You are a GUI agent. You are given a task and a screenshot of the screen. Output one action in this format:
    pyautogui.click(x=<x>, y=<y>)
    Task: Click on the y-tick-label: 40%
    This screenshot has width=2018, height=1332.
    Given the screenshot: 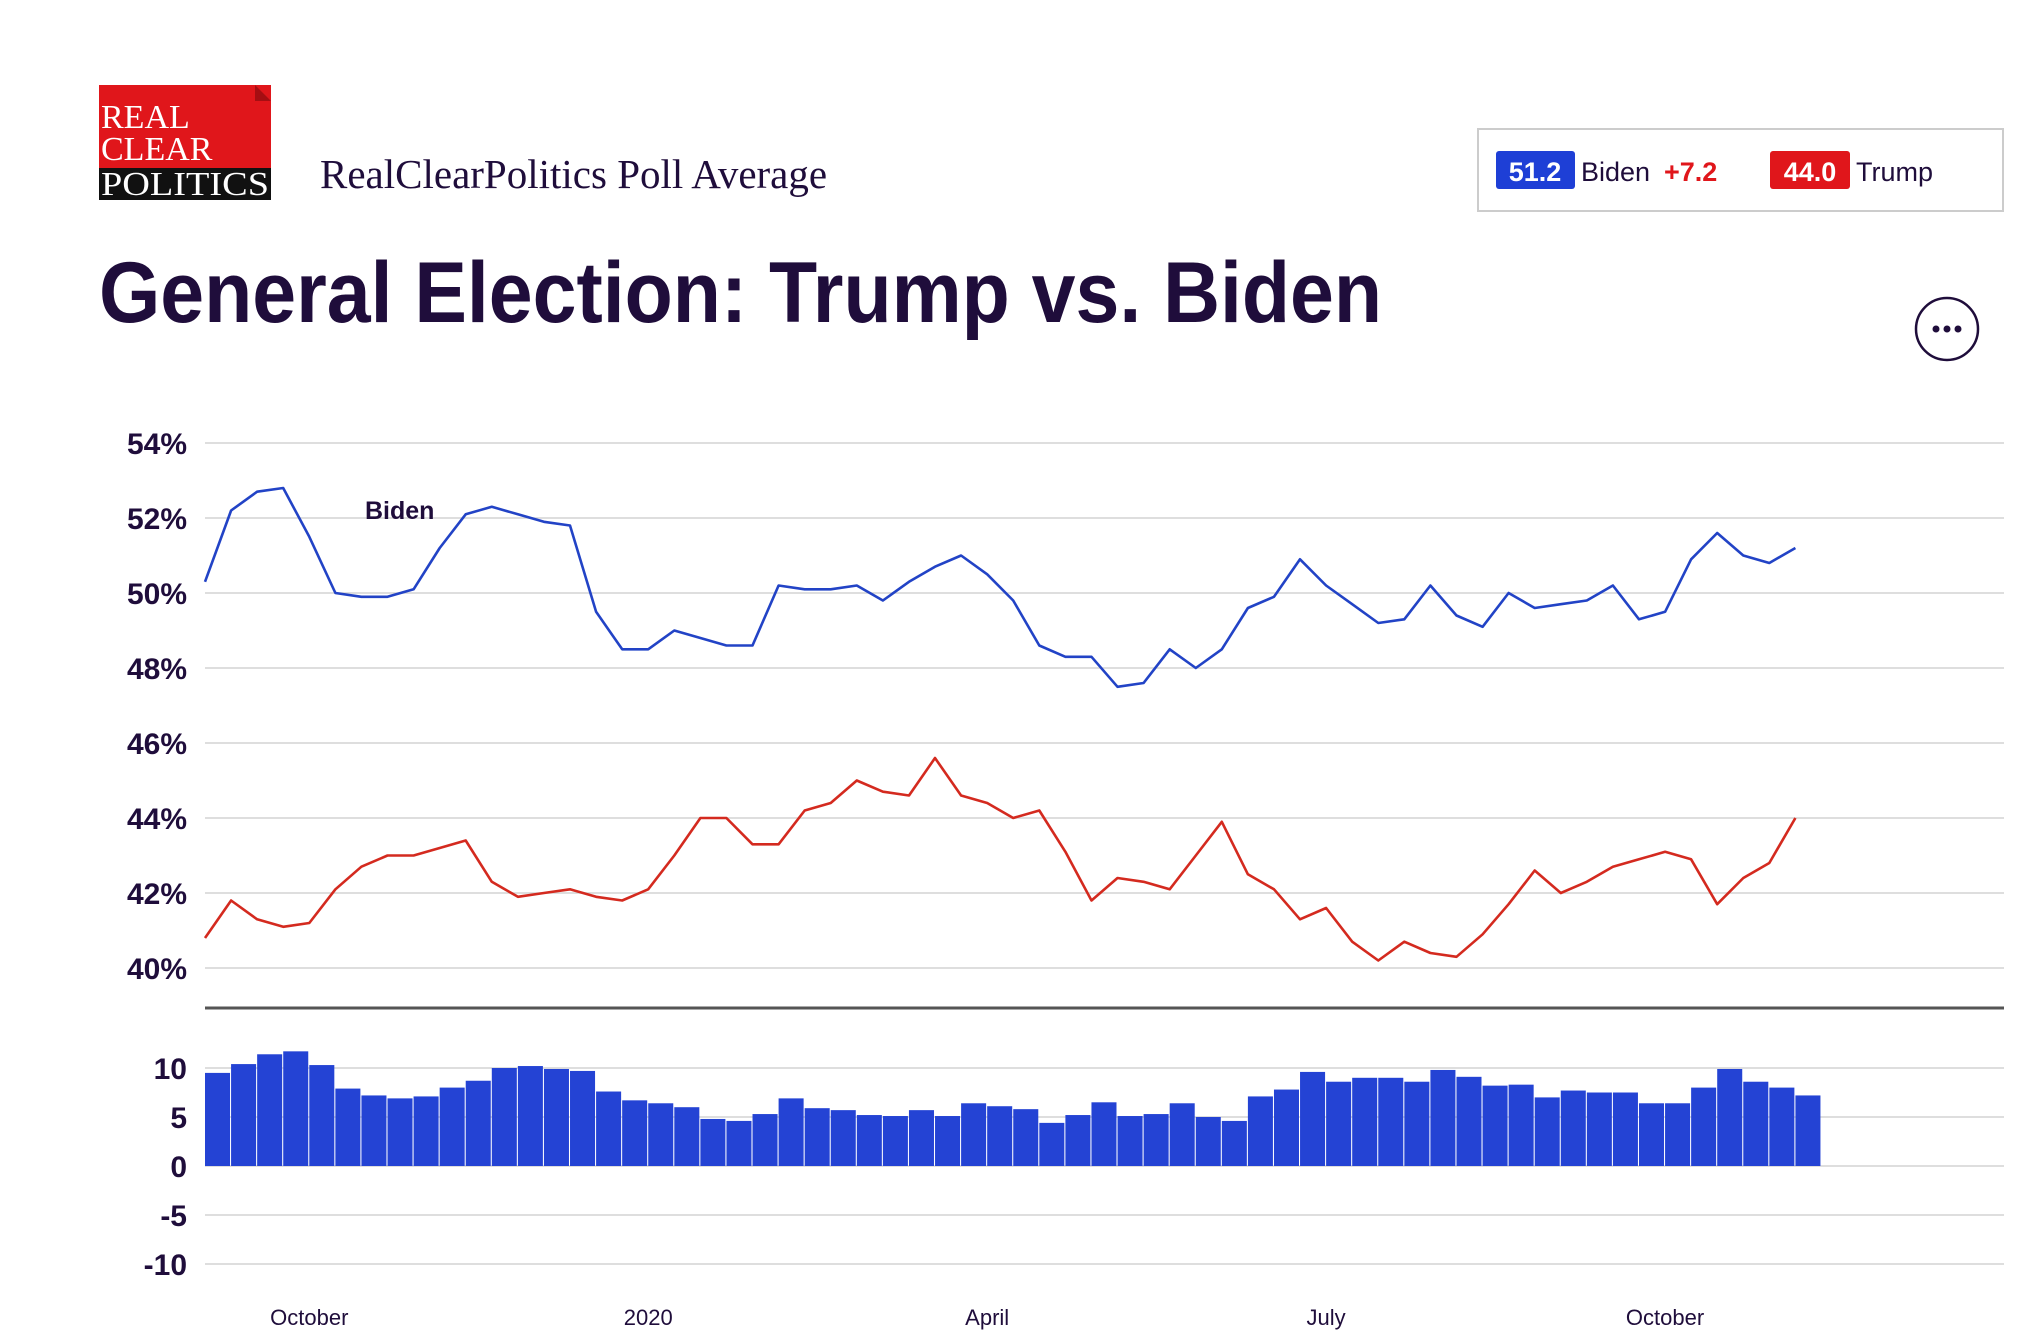 What is the action you would take?
    pyautogui.click(x=157, y=969)
    